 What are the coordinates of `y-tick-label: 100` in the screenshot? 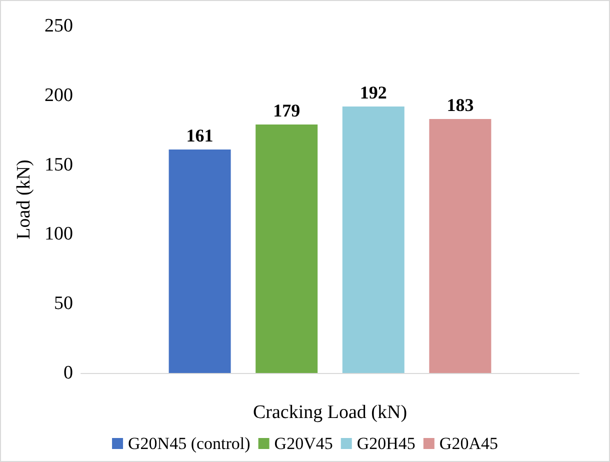 It's located at (58, 234).